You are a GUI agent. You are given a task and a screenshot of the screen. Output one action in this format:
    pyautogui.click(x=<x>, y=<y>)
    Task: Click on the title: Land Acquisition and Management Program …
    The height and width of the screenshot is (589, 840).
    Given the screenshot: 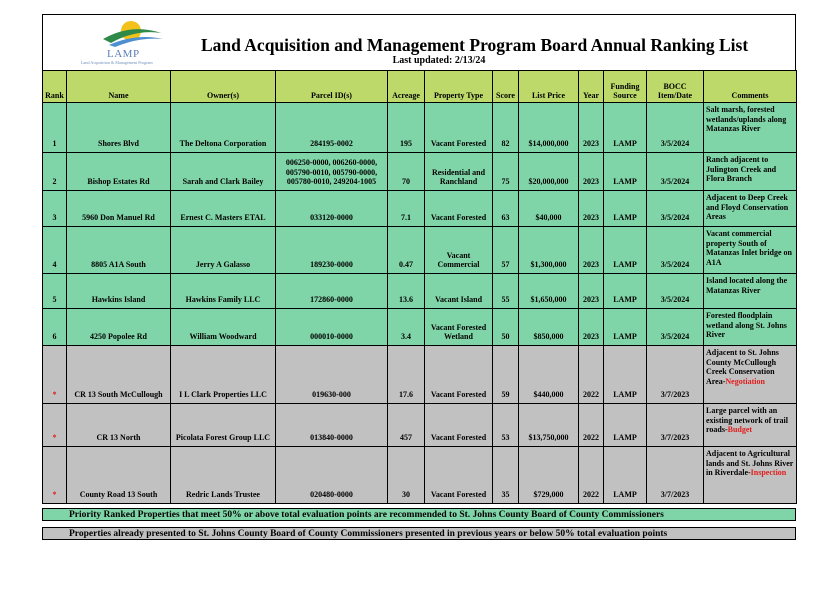 What is the action you would take?
    pyautogui.click(x=475, y=45)
    